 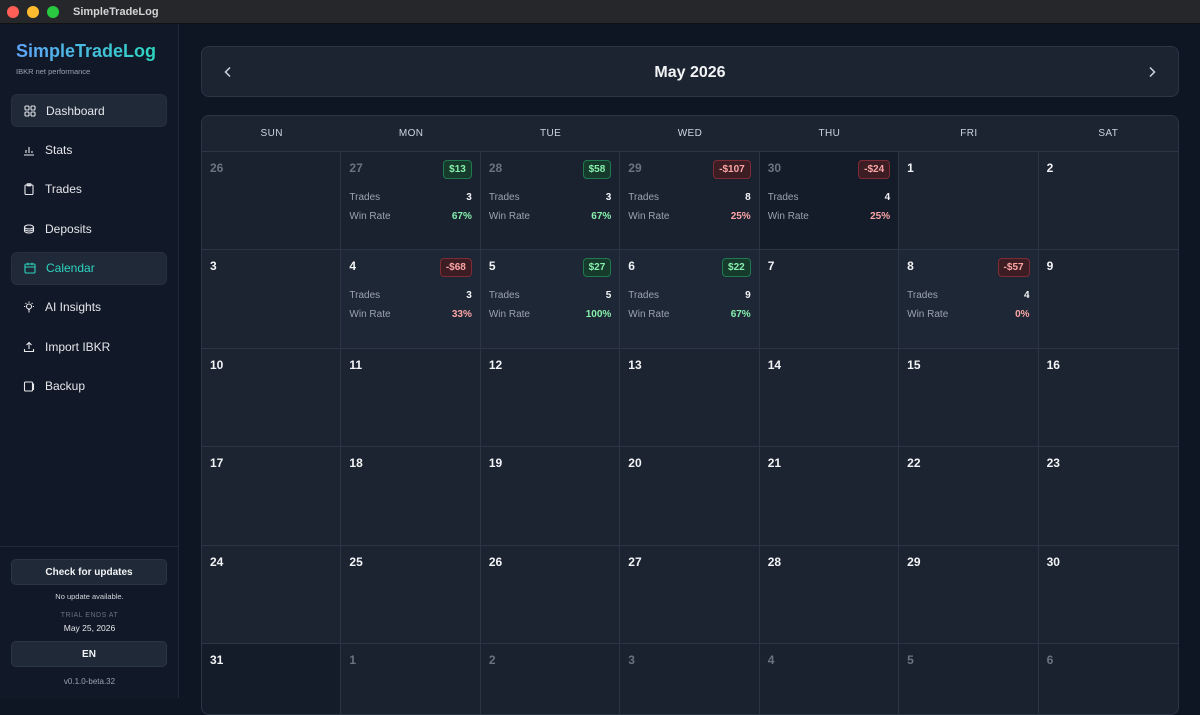 I want to click on calendar-day-cell: 31, so click(x=272, y=678).